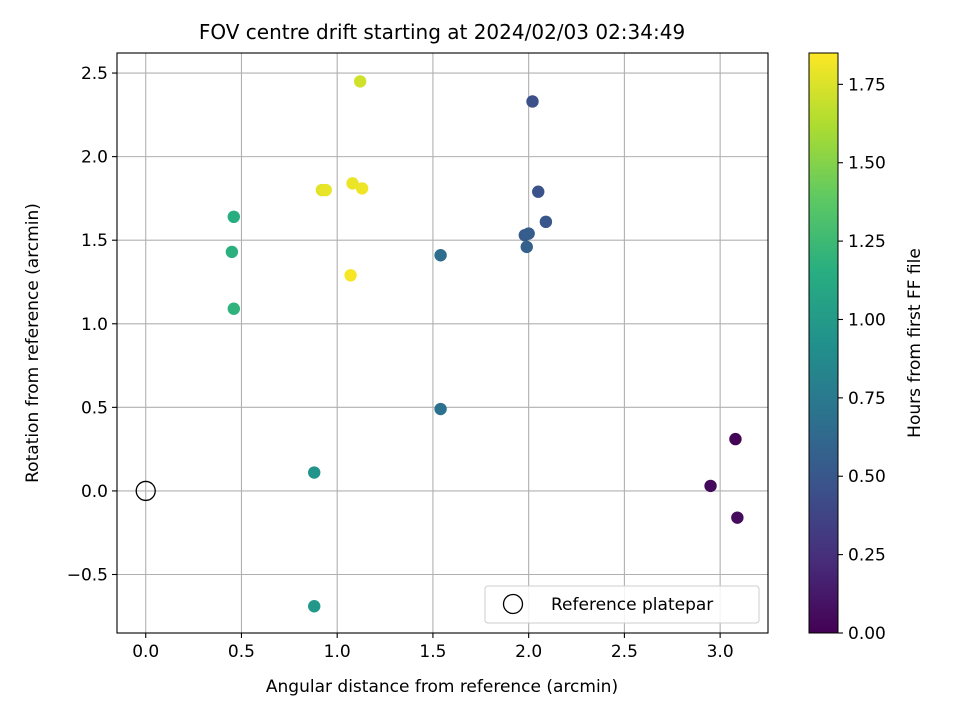  I want to click on legend-entry-label: Reference platepar, so click(632, 605).